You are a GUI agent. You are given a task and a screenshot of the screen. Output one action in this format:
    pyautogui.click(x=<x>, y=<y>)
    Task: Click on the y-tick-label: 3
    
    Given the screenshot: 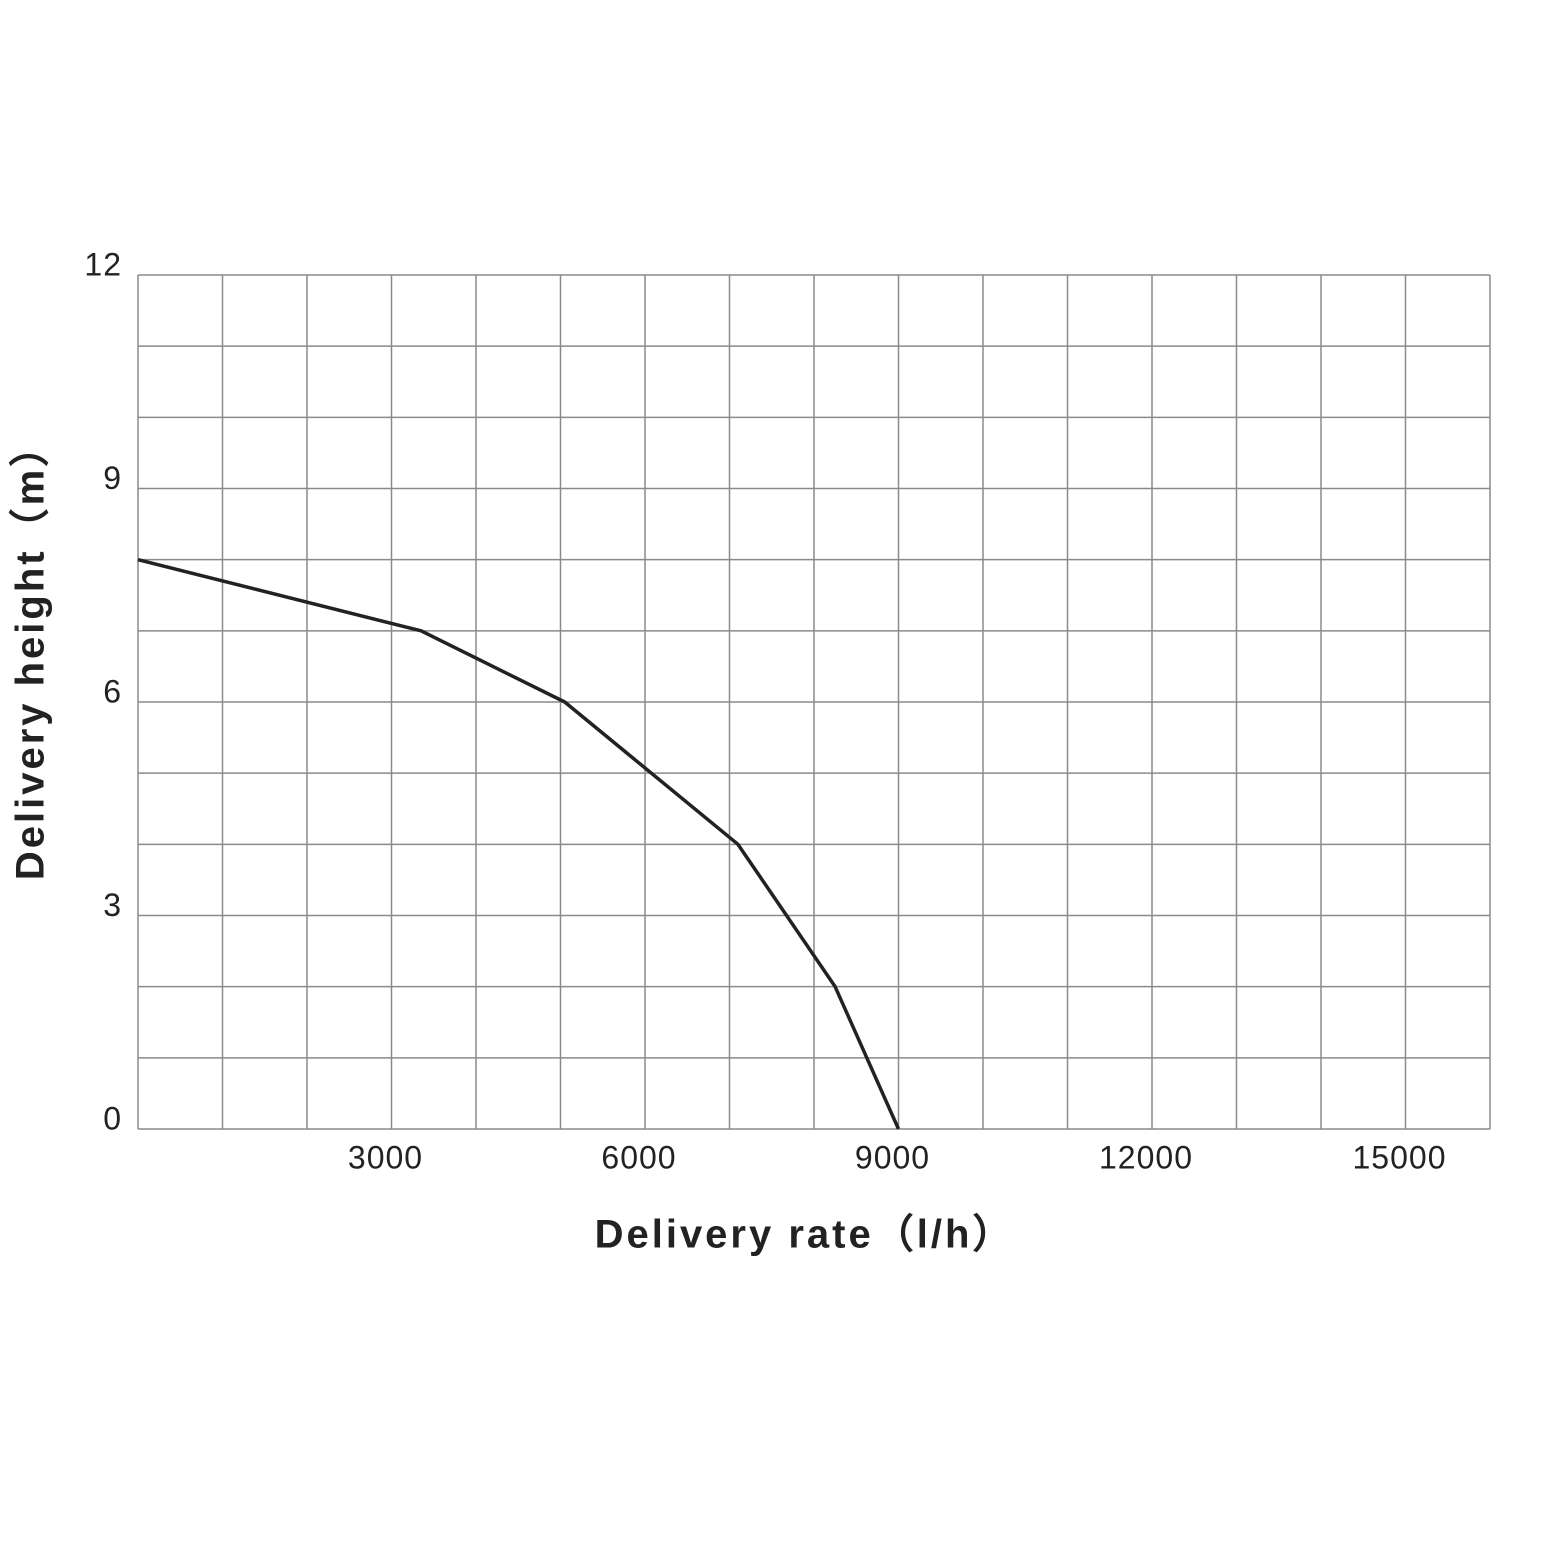 What is the action you would take?
    pyautogui.click(x=112, y=905)
    